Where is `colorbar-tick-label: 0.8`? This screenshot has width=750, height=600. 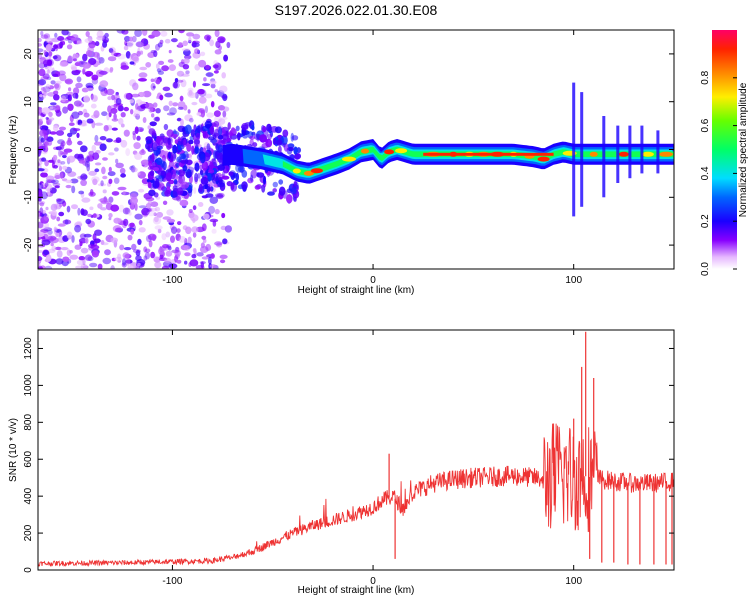
colorbar-tick-label: 0.8 is located at coordinates (705, 77).